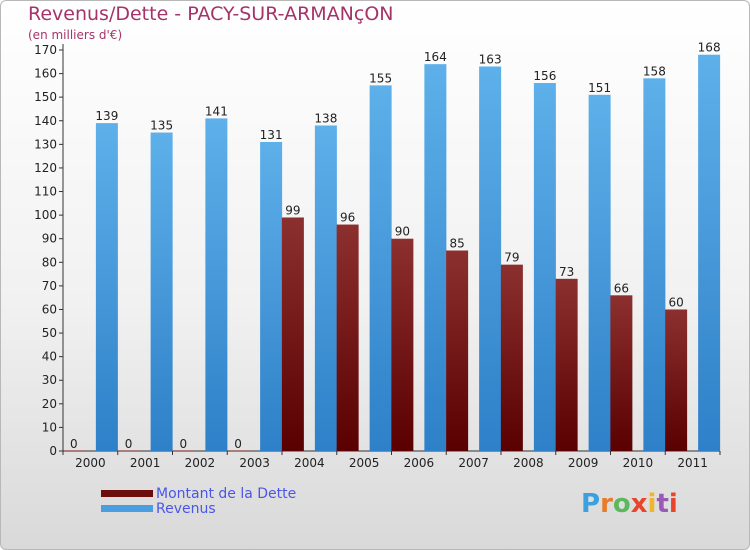  Describe the element at coordinates (49, 404) in the screenshot. I see `y-tick-label: 20` at that location.